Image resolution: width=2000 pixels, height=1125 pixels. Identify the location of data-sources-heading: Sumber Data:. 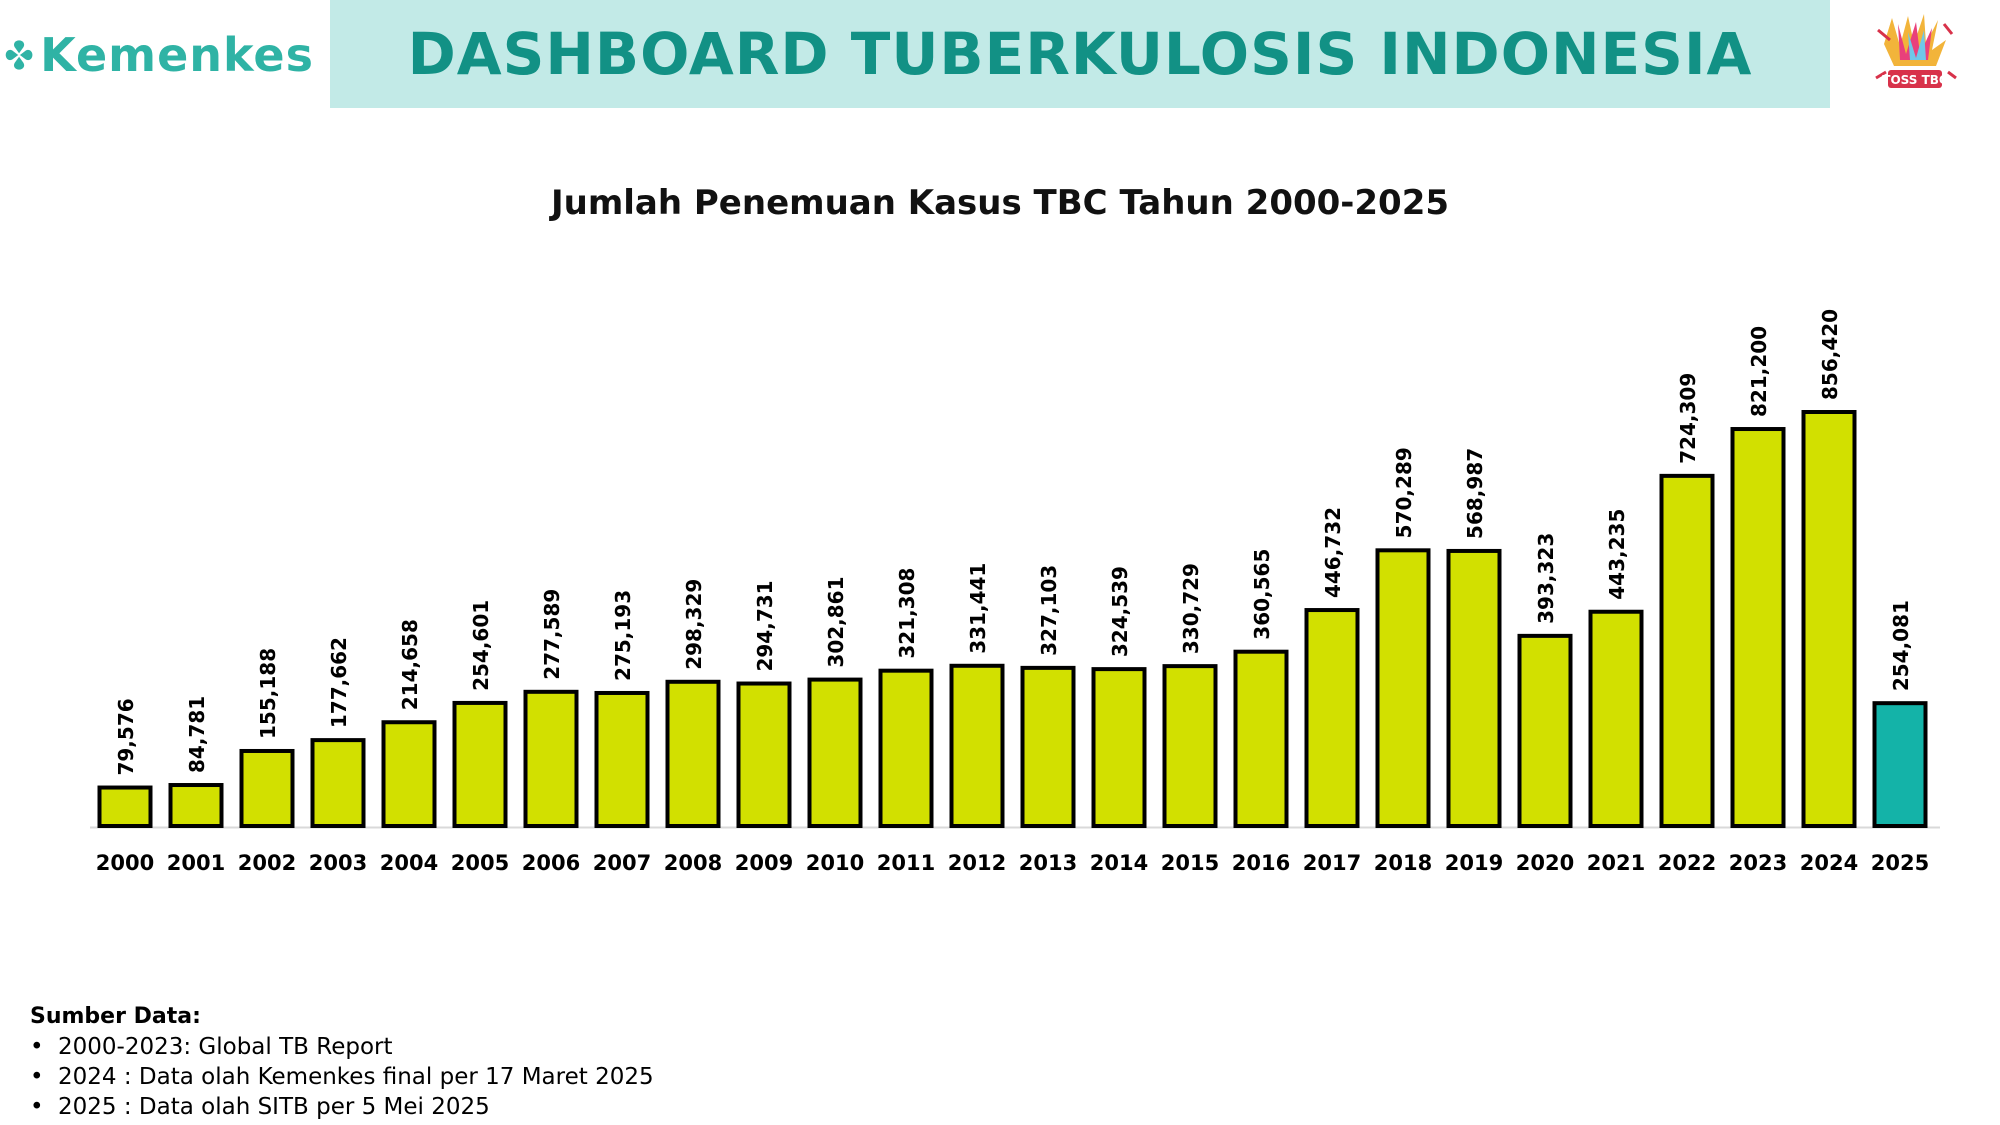
(115, 1016).